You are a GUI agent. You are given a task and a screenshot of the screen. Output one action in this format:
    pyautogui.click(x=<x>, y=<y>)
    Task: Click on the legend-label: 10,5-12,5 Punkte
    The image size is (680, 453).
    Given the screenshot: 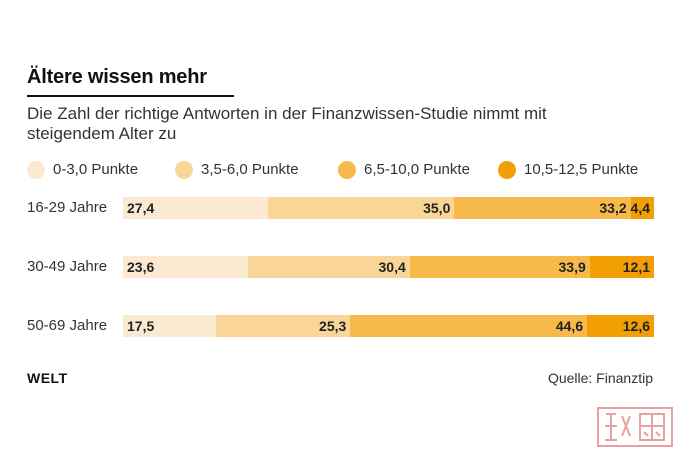 What is the action you would take?
    pyautogui.click(x=581, y=169)
    